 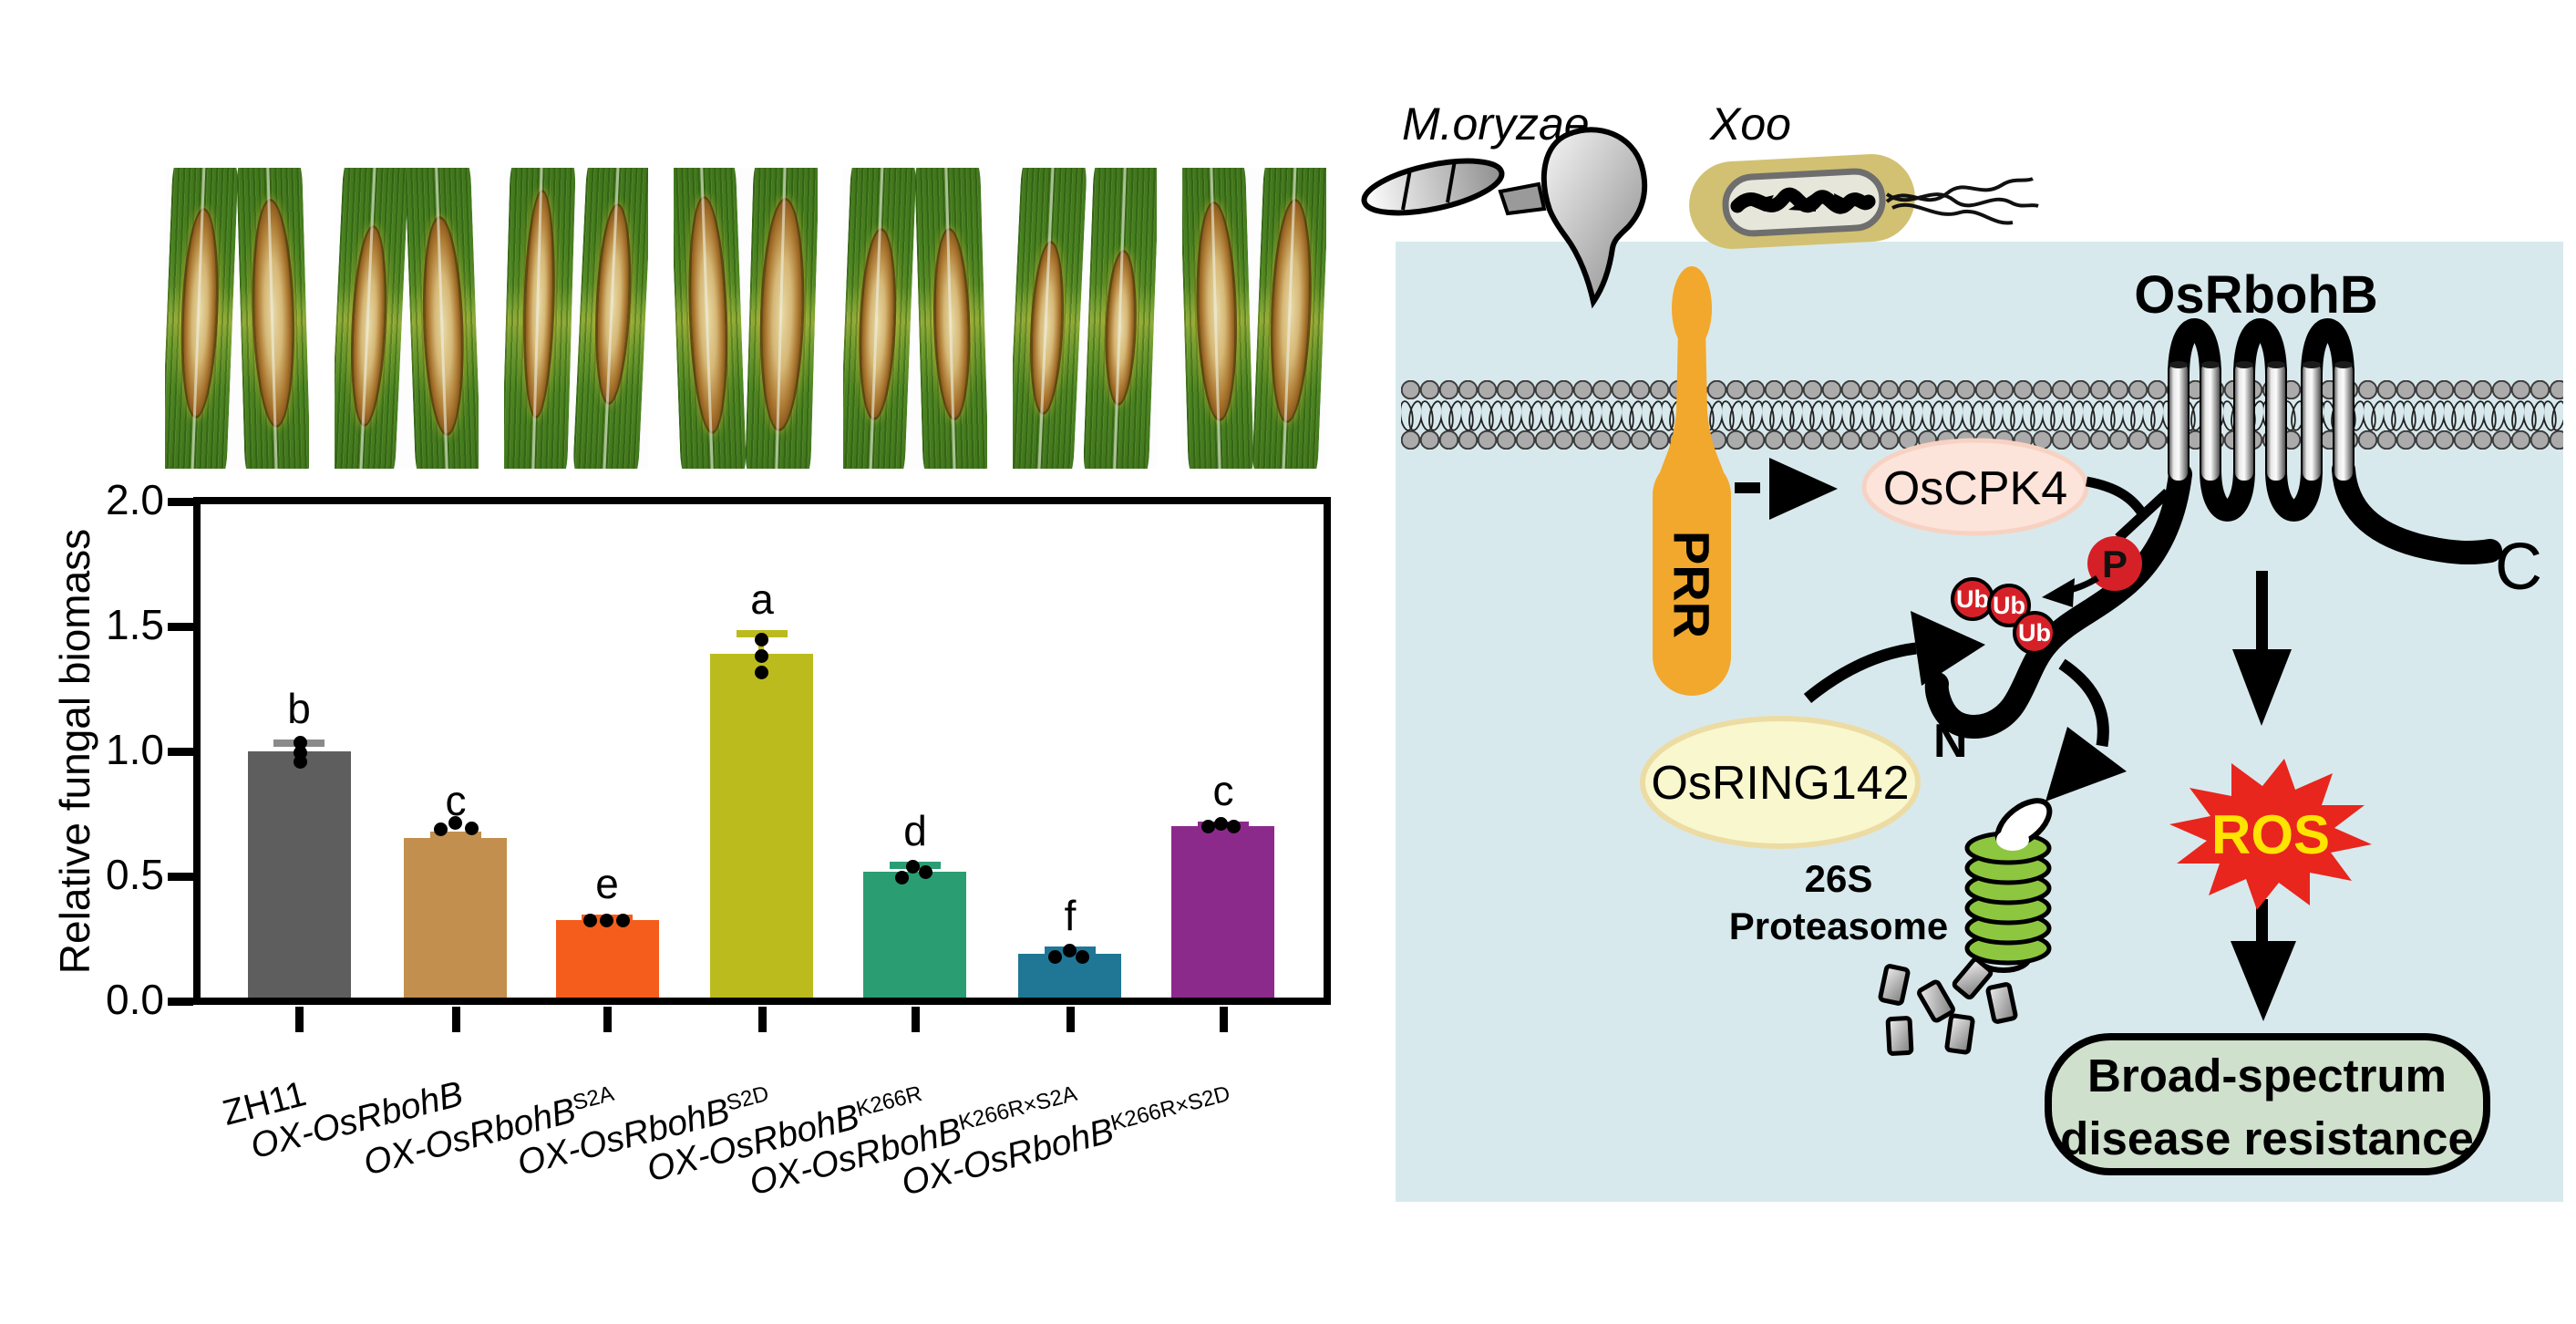 What do you see at coordinates (1951, 742) in the screenshot?
I see `svg-text: N` at bounding box center [1951, 742].